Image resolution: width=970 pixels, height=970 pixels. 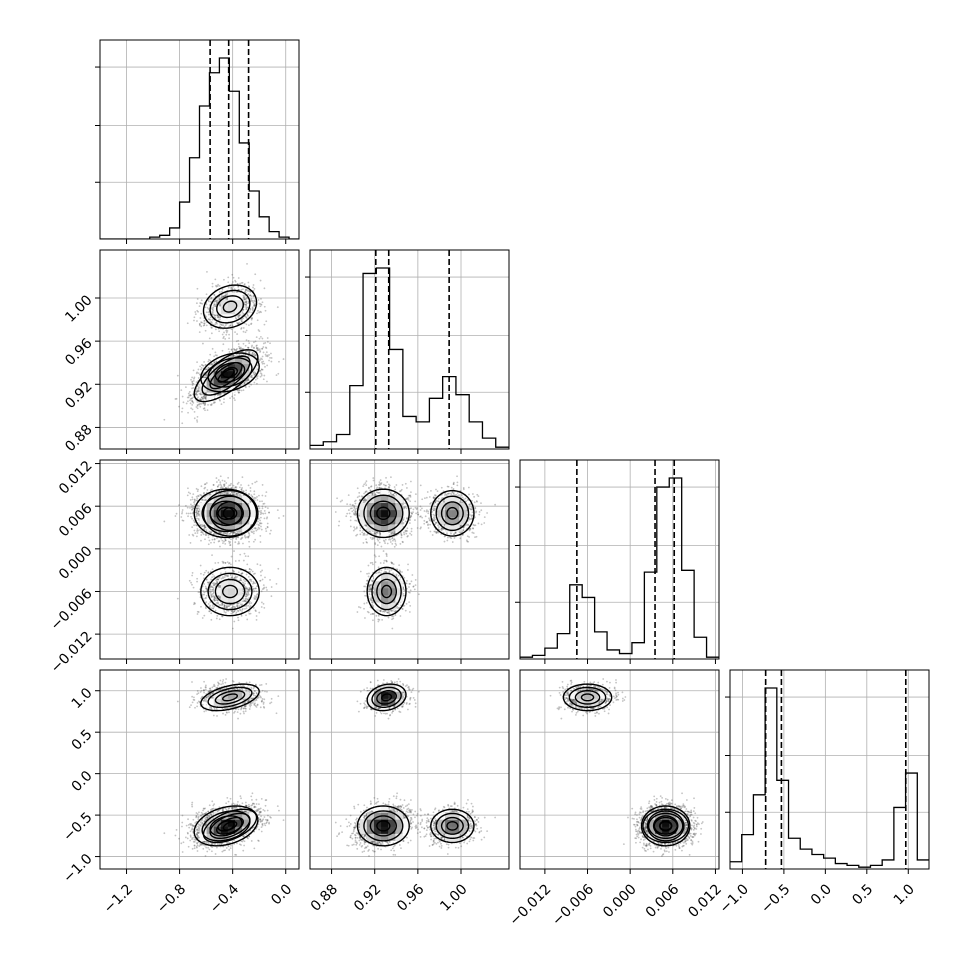 I want to click on contour-line, so click(x=230, y=372).